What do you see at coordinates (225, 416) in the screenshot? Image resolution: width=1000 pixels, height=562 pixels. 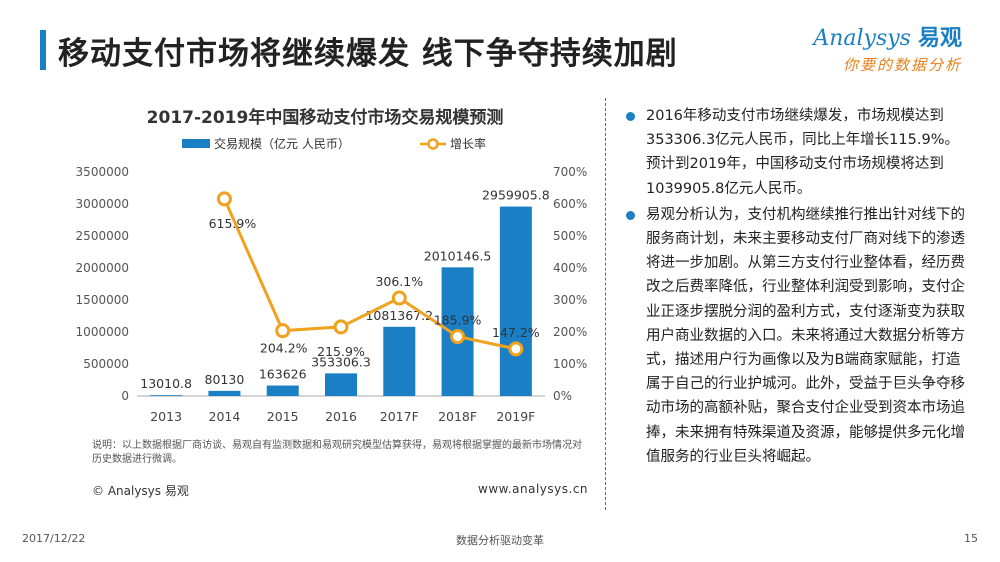 I see `x-axis-tick: 2014` at bounding box center [225, 416].